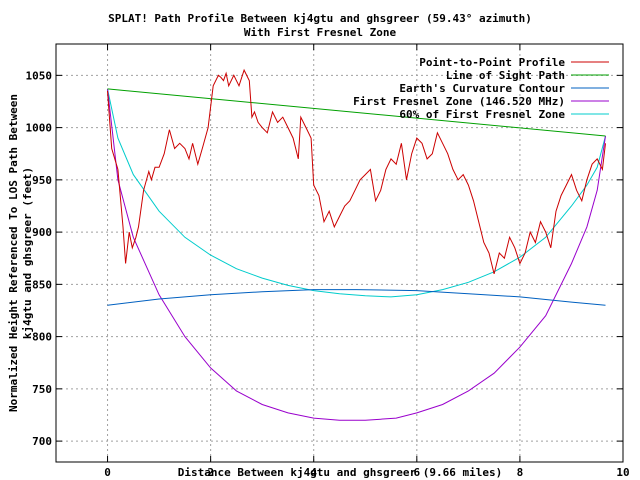 This screenshot has width=640, height=480. Describe the element at coordinates (356, 297) in the screenshot. I see `series-line-earth-s-curvature-contour` at that location.